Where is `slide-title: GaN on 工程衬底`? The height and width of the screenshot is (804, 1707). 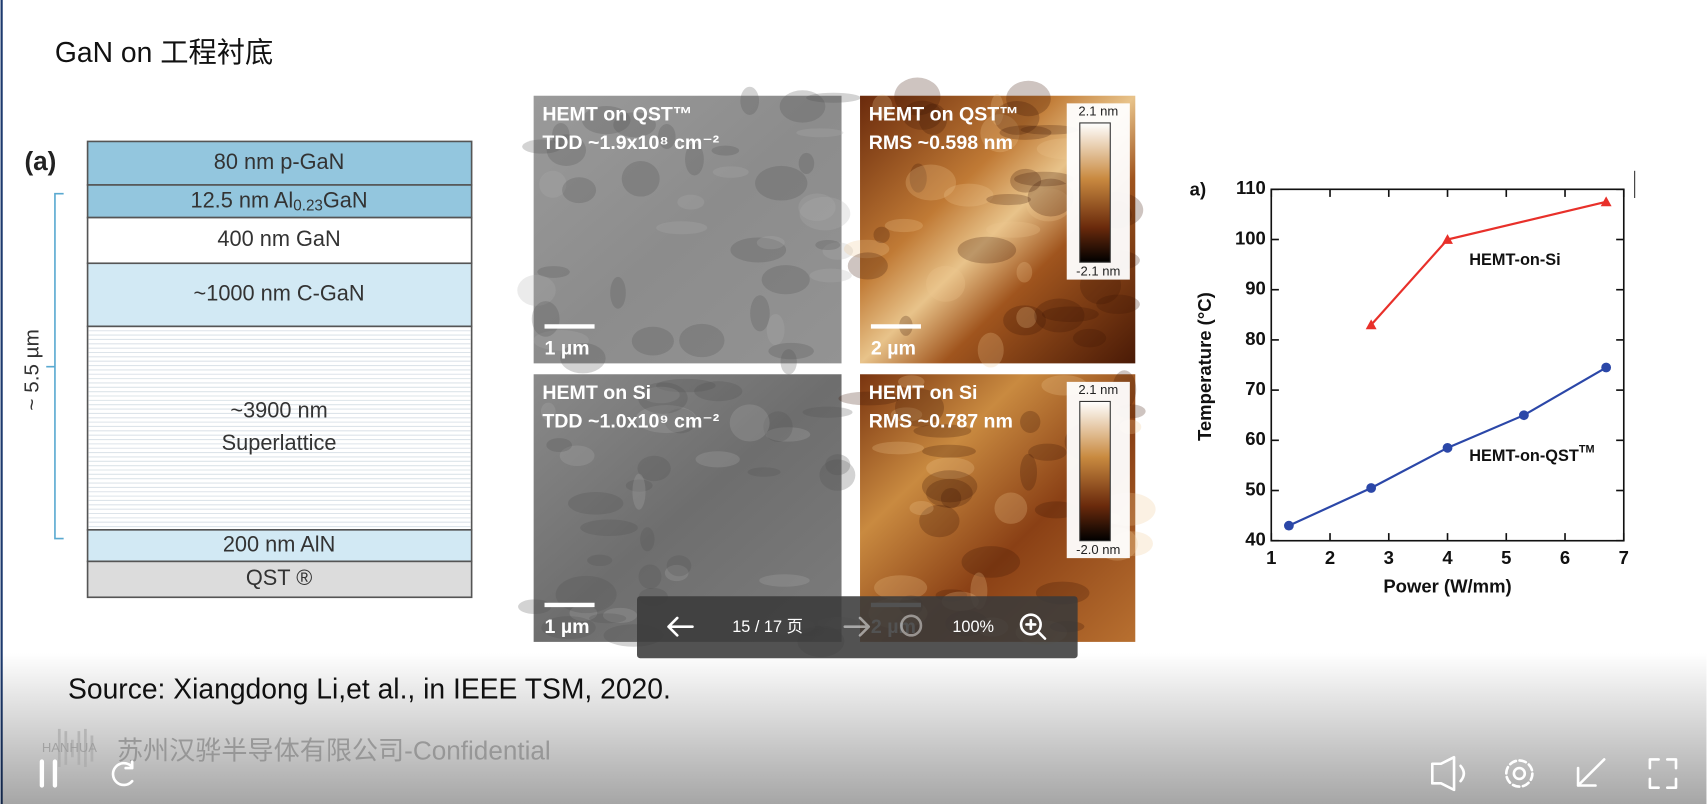 slide-title: GaN on 工程衬底 is located at coordinates (164, 52).